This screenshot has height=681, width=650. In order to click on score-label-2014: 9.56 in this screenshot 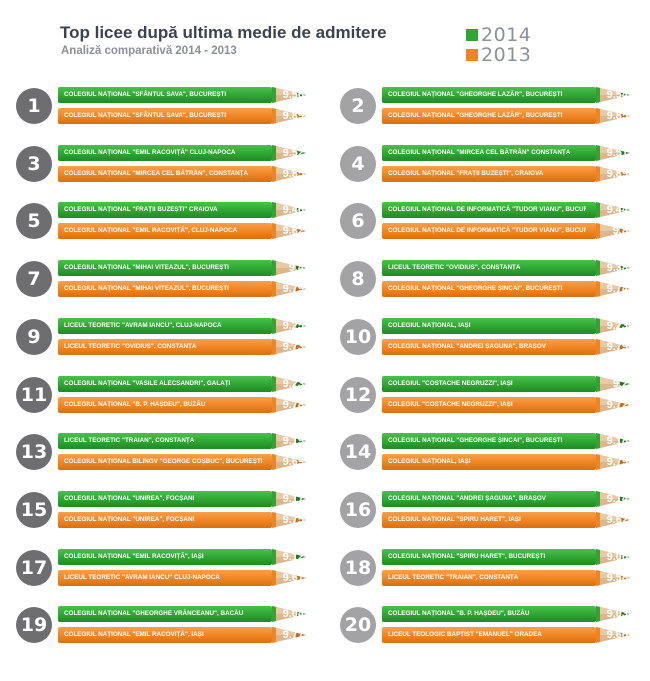, I will do `click(293, 95)`.